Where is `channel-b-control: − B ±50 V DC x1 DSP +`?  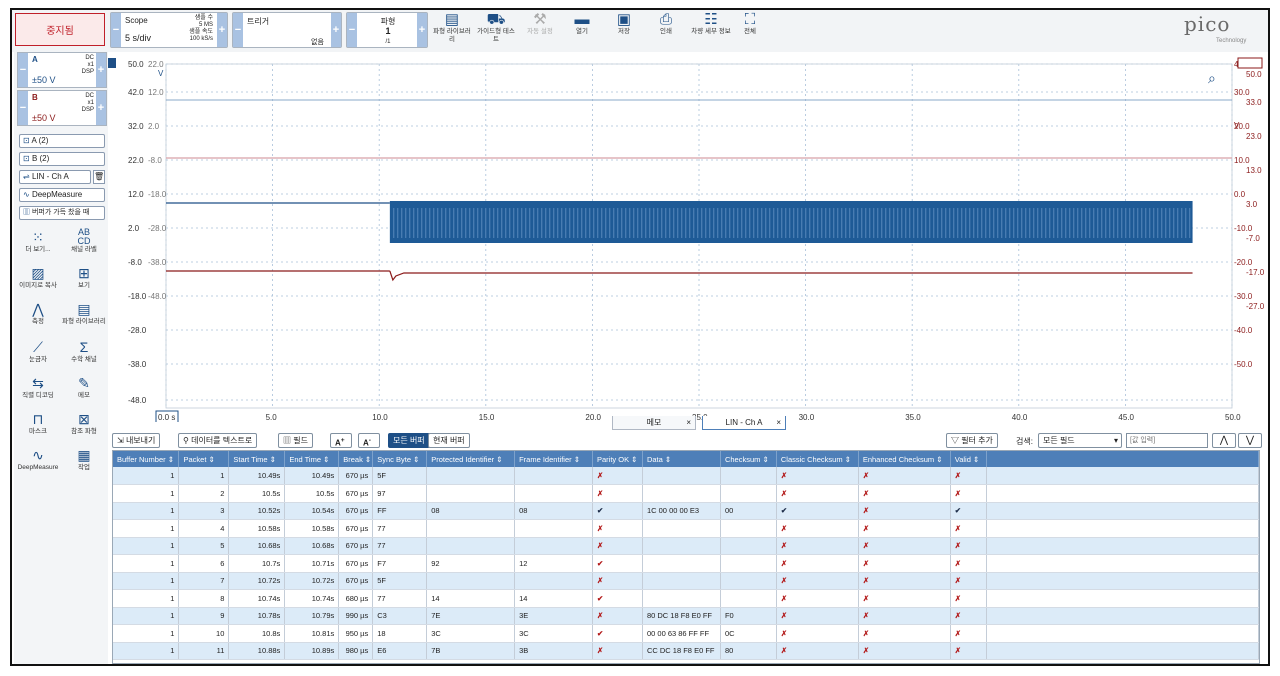 channel-b-control: − B ±50 V DC x1 DSP + is located at coordinates (62, 108).